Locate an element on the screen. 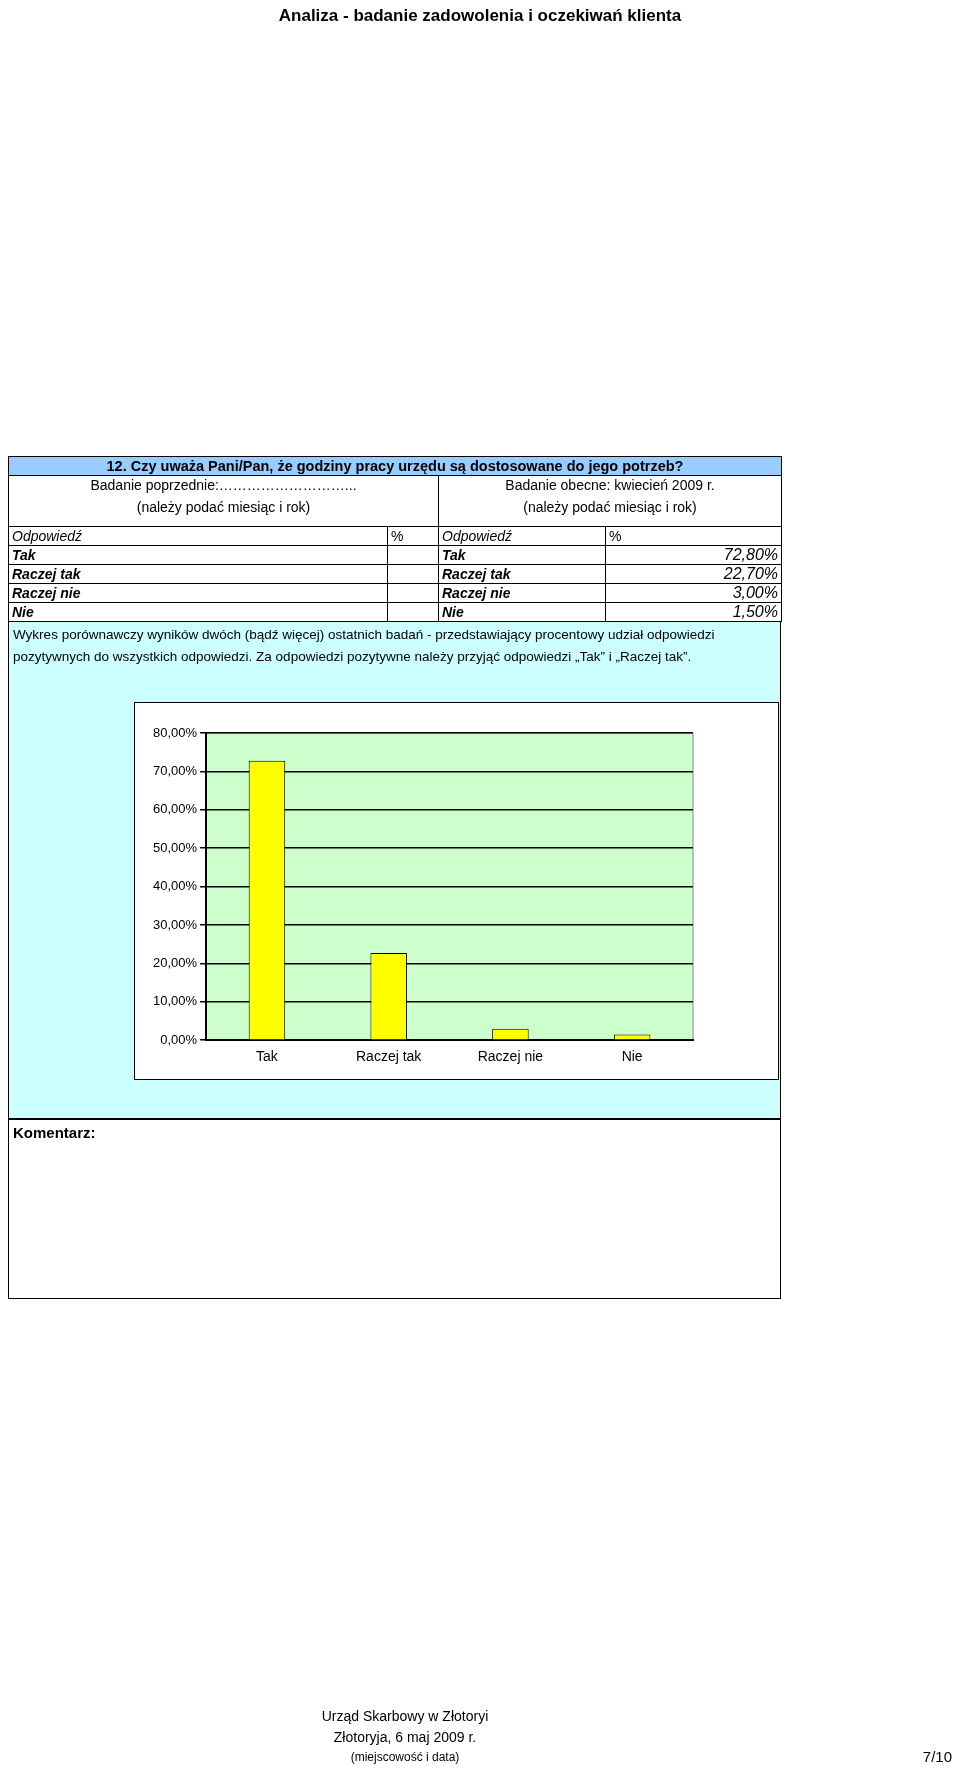 Image resolution: width=960 pixels, height=1772 pixels. y-tick-label: 30,00% is located at coordinates (175, 924).